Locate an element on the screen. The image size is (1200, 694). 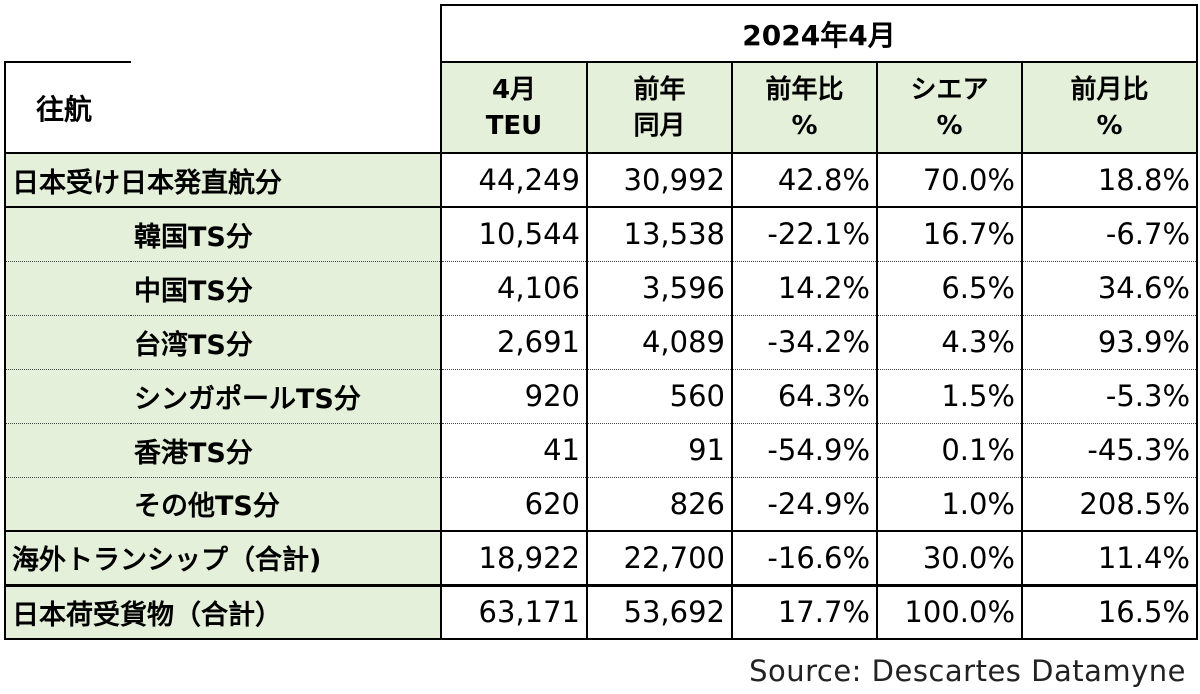
value-cell: 70.0% is located at coordinates (949, 180).